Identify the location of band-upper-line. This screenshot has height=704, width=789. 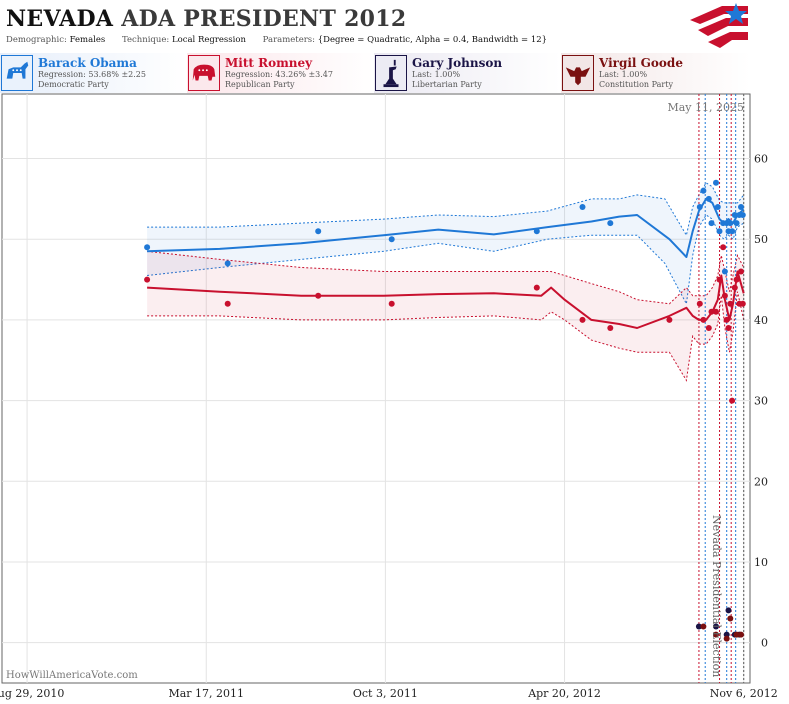
(446, 277).